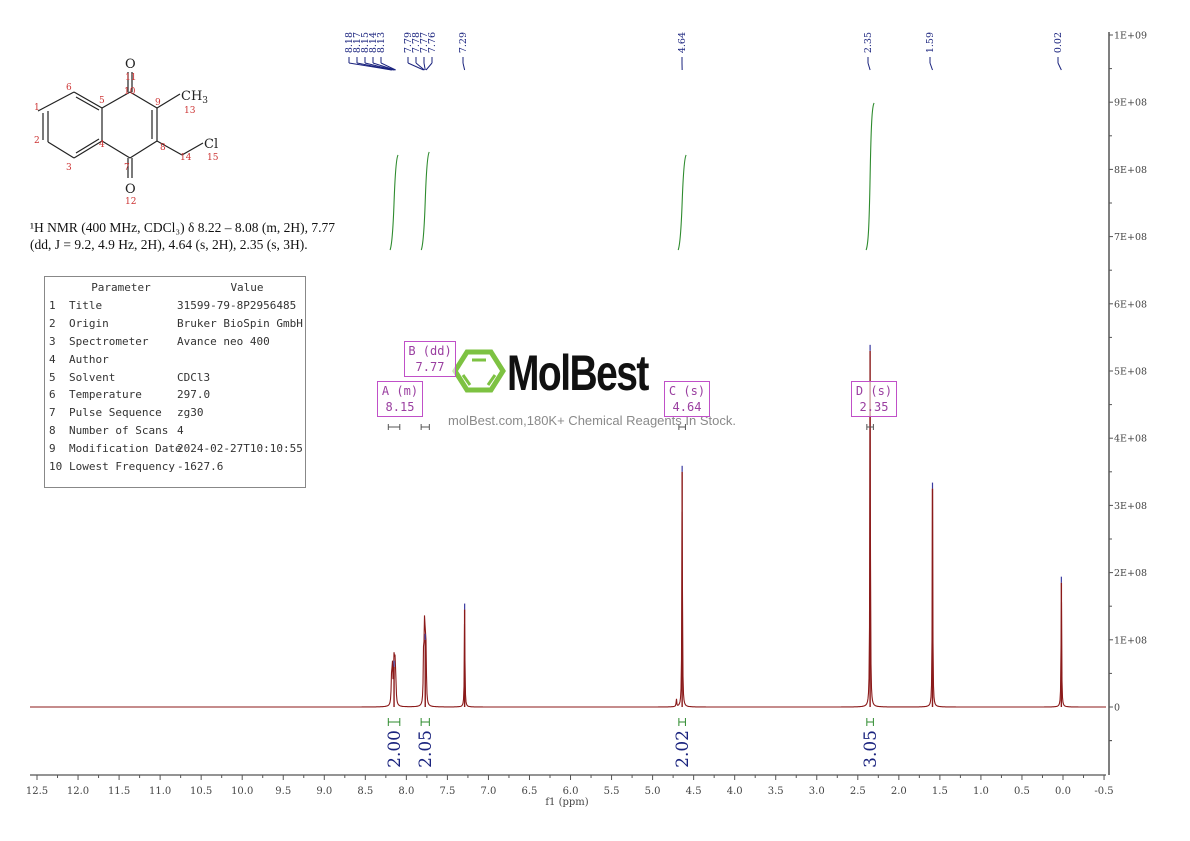  I want to click on svg-text: 2E+08, so click(1130, 573).